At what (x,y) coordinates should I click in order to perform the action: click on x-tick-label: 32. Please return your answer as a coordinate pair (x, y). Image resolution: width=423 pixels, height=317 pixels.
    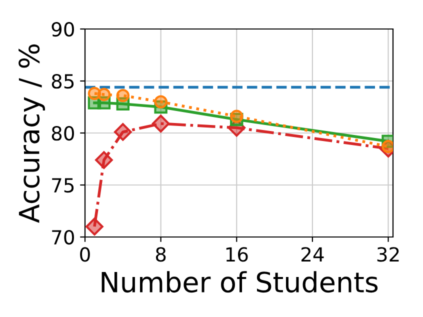
    Looking at the image, I should click on (388, 254).